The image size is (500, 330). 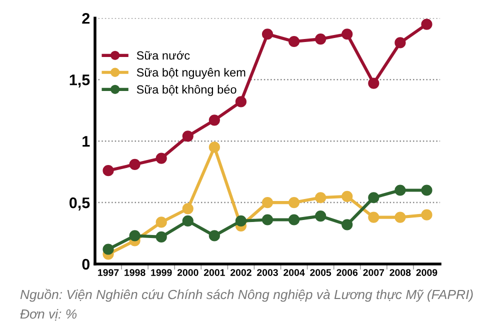 What do you see at coordinates (135, 272) in the screenshot?
I see `x-tick-label: 1998` at bounding box center [135, 272].